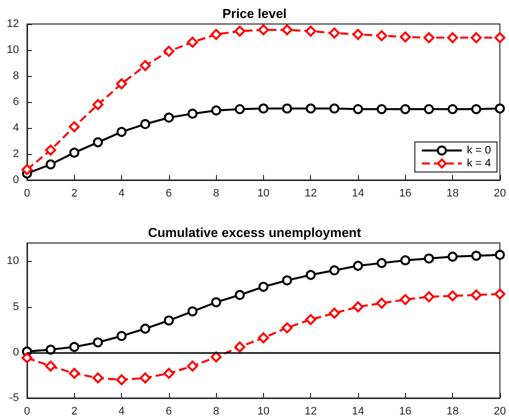  I want to click on legend-label: k = 4, so click(478, 164).